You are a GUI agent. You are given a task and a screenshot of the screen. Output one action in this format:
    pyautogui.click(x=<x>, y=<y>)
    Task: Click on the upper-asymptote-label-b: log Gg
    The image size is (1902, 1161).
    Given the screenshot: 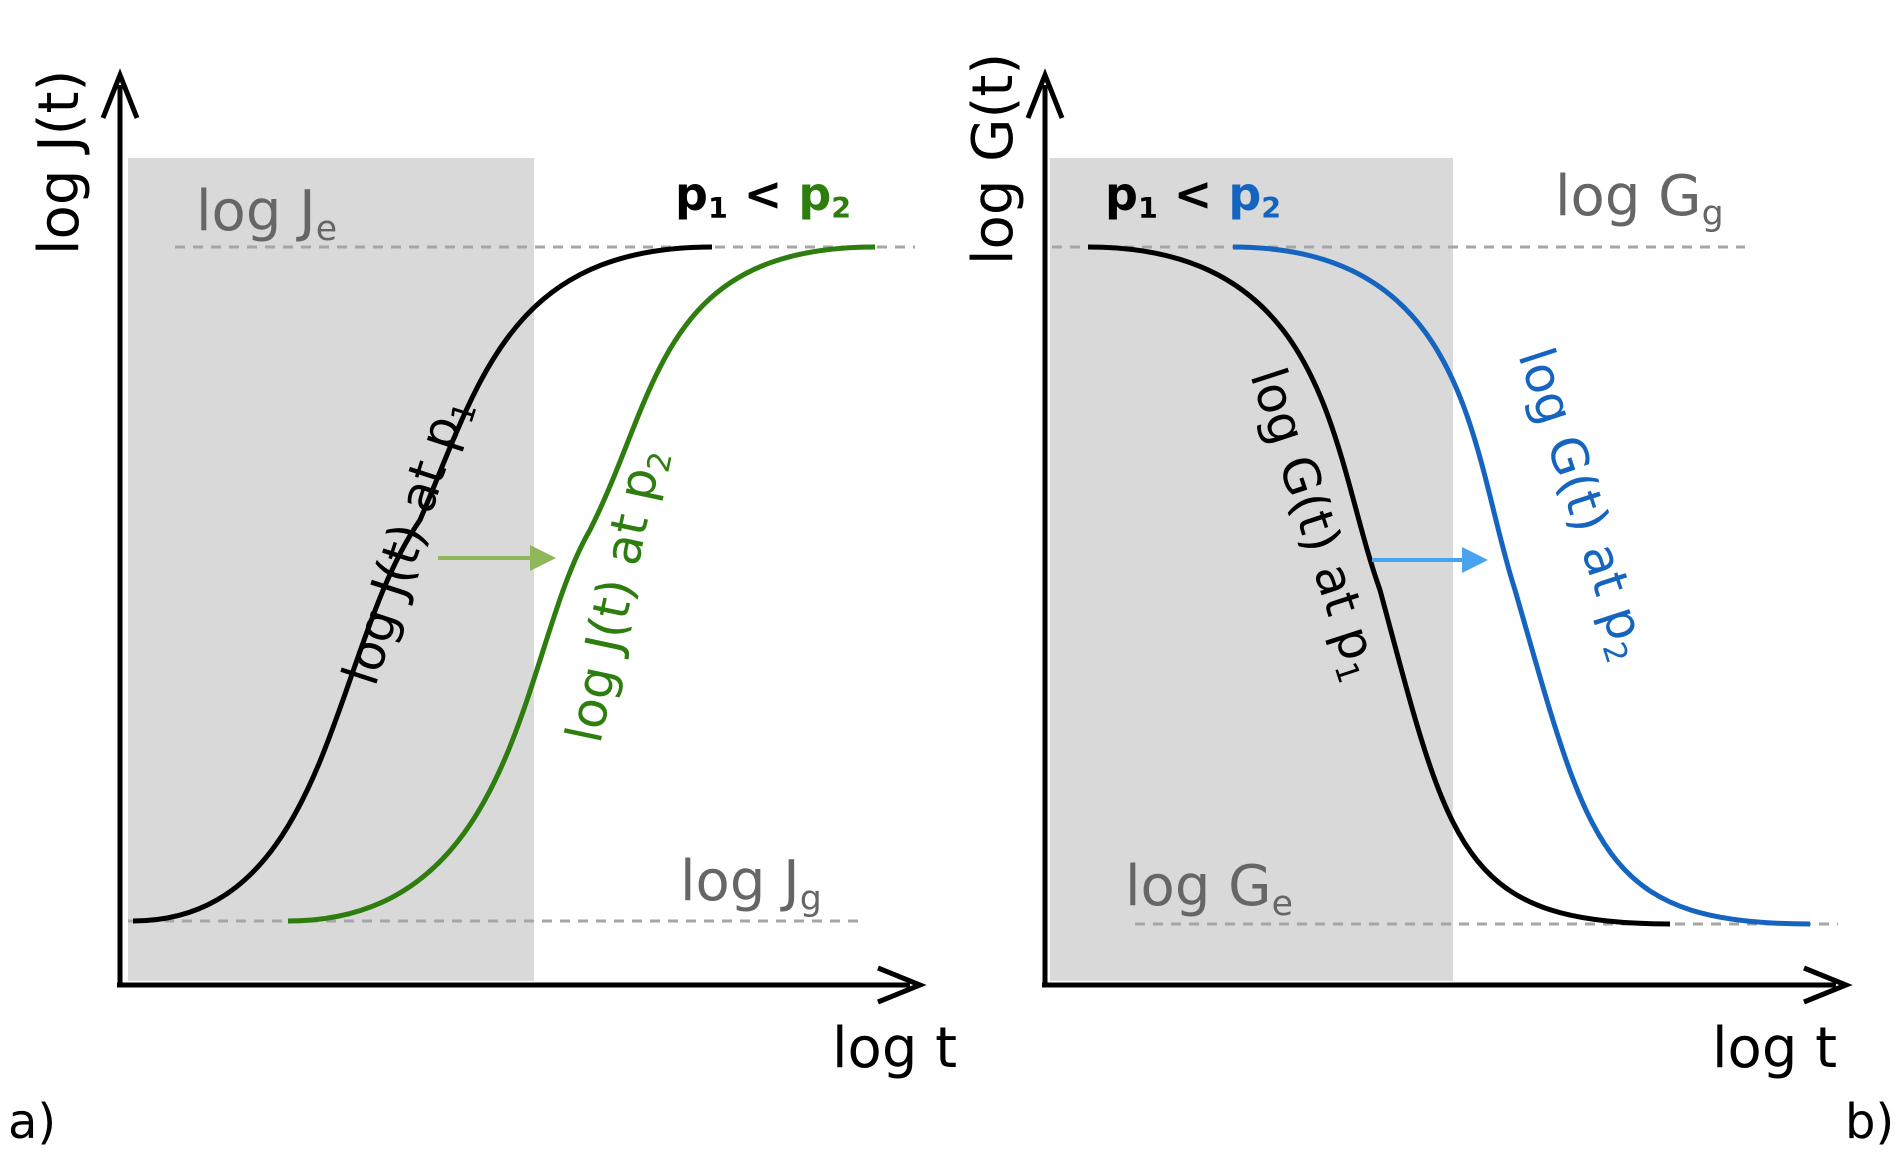 What is the action you would take?
    pyautogui.click(x=1639, y=199)
    